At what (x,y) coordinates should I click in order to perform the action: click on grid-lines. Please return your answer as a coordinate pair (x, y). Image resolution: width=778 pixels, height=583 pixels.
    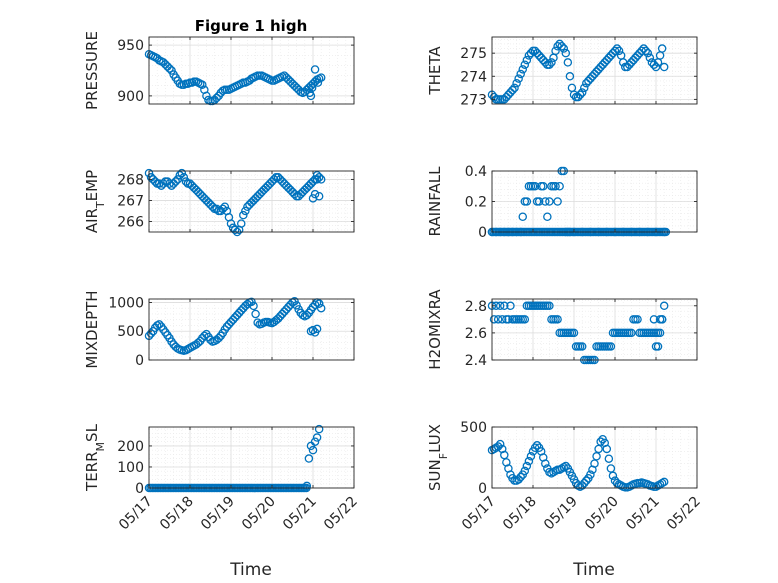
    Looking at the image, I should click on (251, 458).